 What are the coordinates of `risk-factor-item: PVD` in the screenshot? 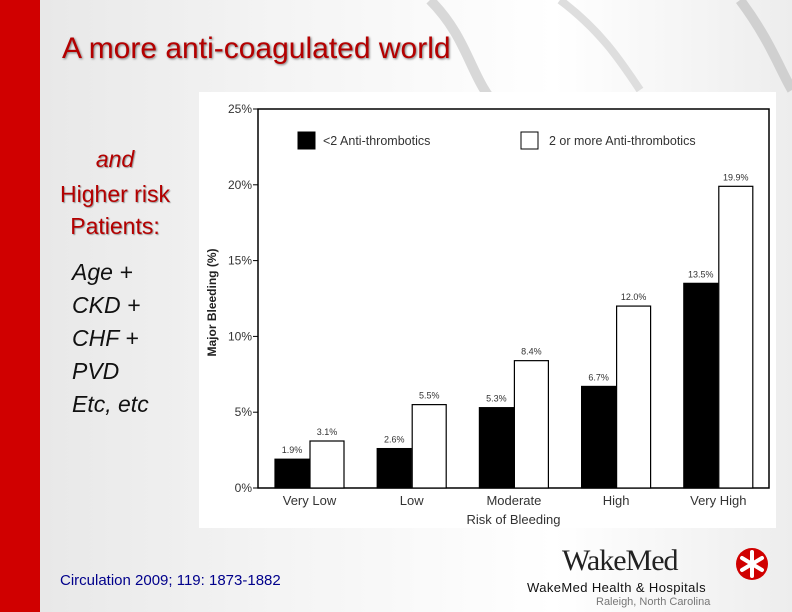 It's located at (96, 371).